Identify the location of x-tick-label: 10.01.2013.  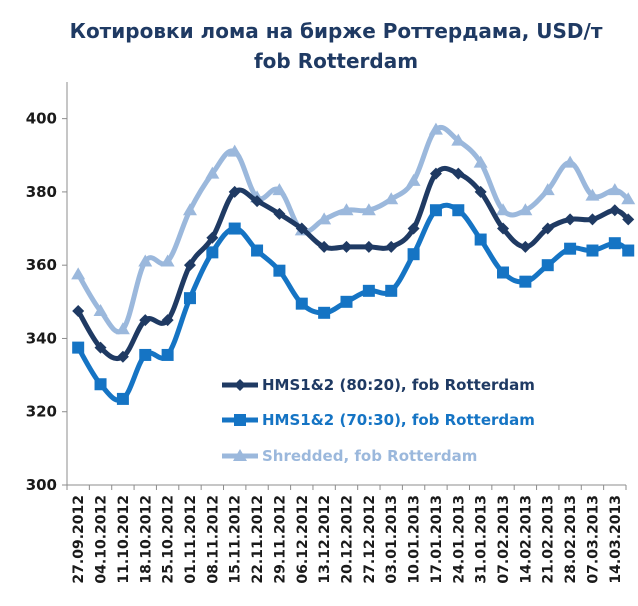
(415, 539).